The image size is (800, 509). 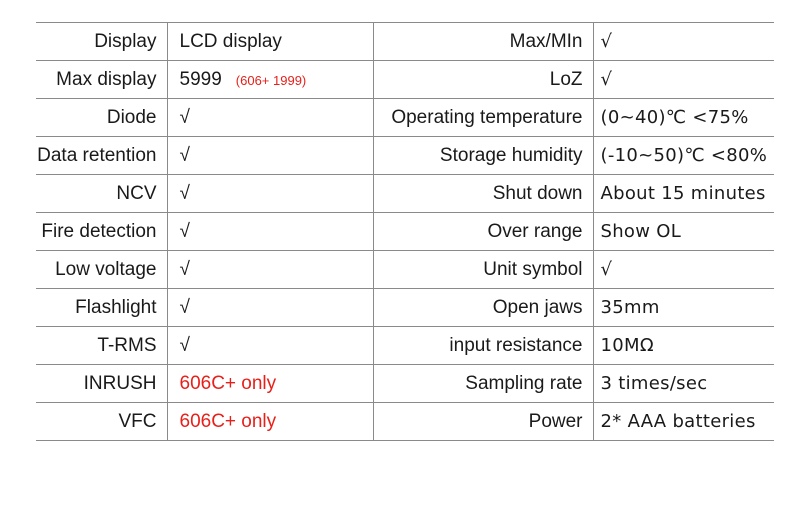 I want to click on left-label: T-RMS, so click(x=101, y=345).